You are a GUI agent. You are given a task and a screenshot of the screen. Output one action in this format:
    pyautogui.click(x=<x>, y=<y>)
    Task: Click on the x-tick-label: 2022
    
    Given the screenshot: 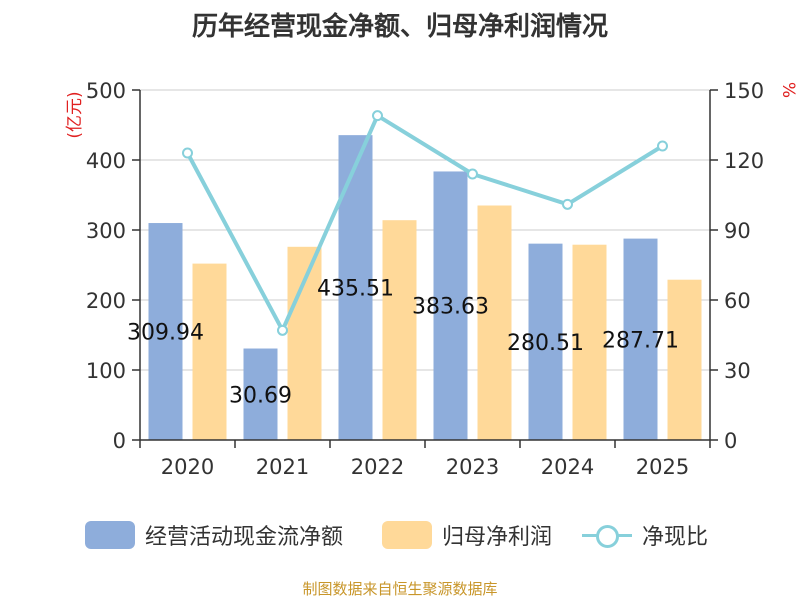 What is the action you would take?
    pyautogui.click(x=377, y=467)
    